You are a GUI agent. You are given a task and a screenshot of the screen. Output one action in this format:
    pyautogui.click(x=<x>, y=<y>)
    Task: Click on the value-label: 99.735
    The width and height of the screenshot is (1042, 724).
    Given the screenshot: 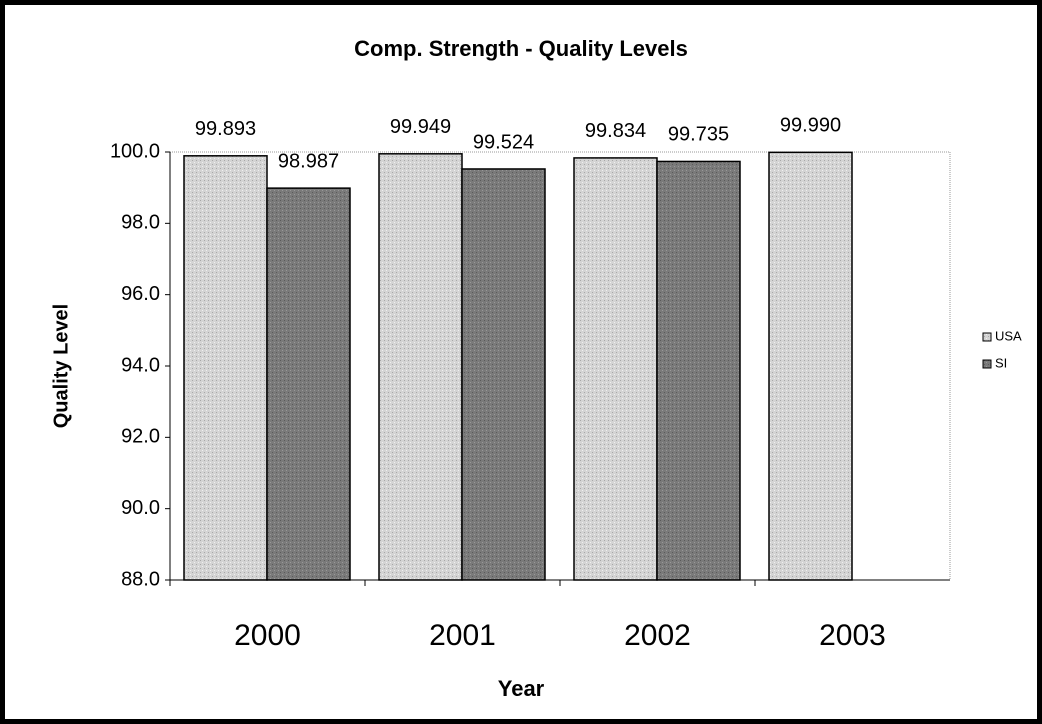 What is the action you would take?
    pyautogui.click(x=698, y=135)
    